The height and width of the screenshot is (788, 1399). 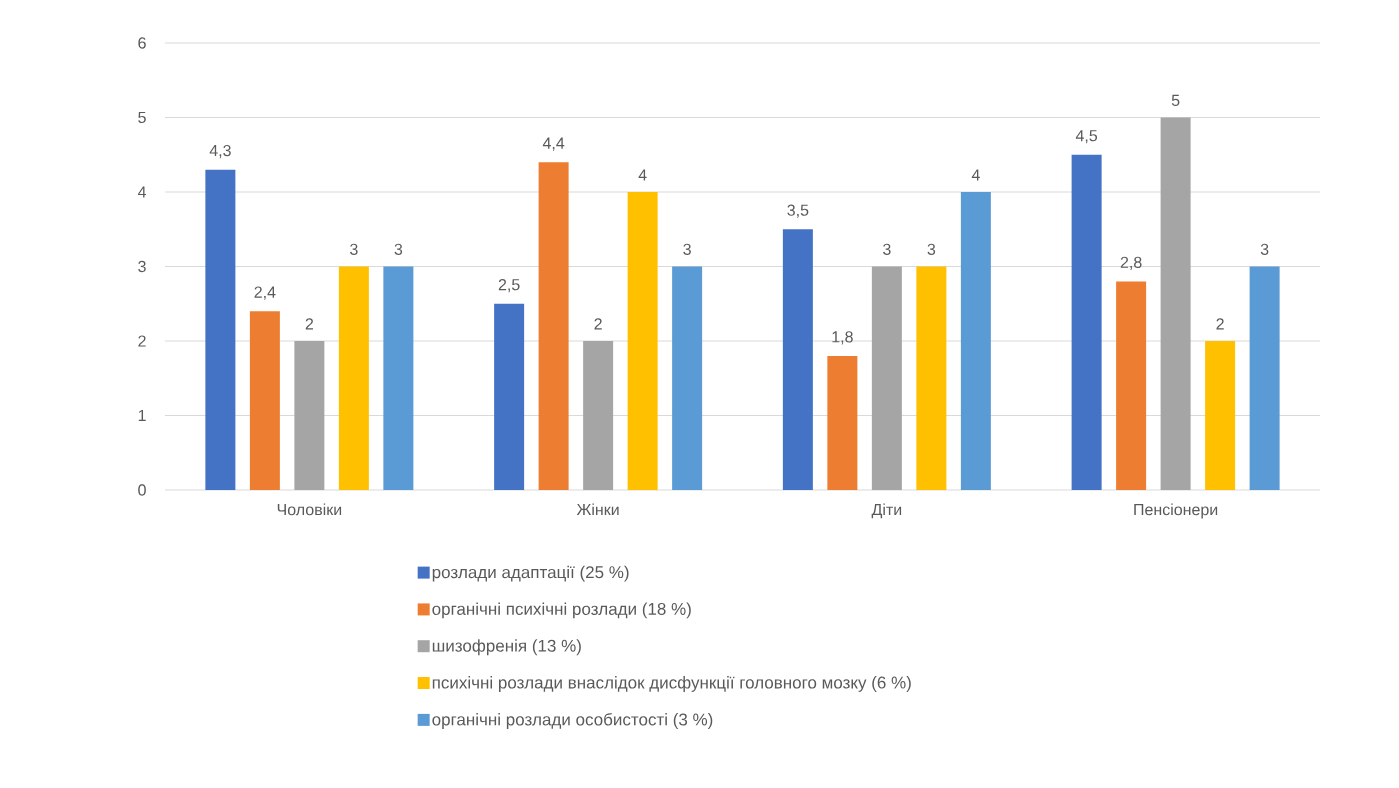 I want to click on y-tick-label: 1, so click(x=142, y=415).